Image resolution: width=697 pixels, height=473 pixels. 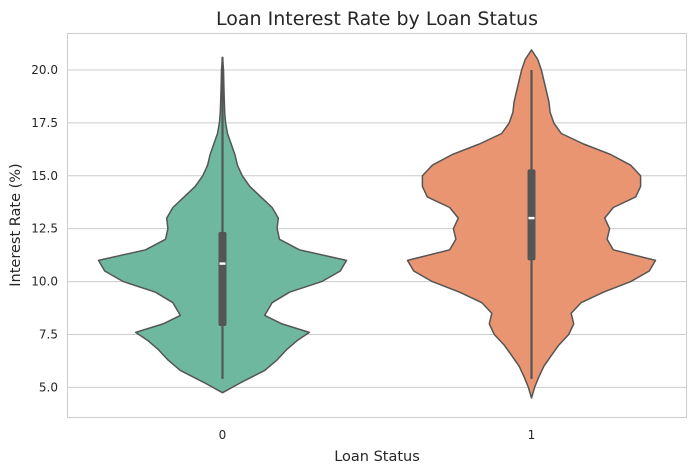 I want to click on y-tick-label: 7.5, so click(x=48, y=334).